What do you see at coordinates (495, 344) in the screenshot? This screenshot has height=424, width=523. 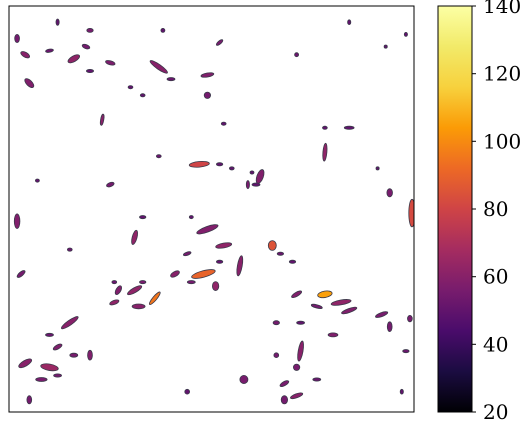 I see `colorbar-tick-label: 40` at bounding box center [495, 344].